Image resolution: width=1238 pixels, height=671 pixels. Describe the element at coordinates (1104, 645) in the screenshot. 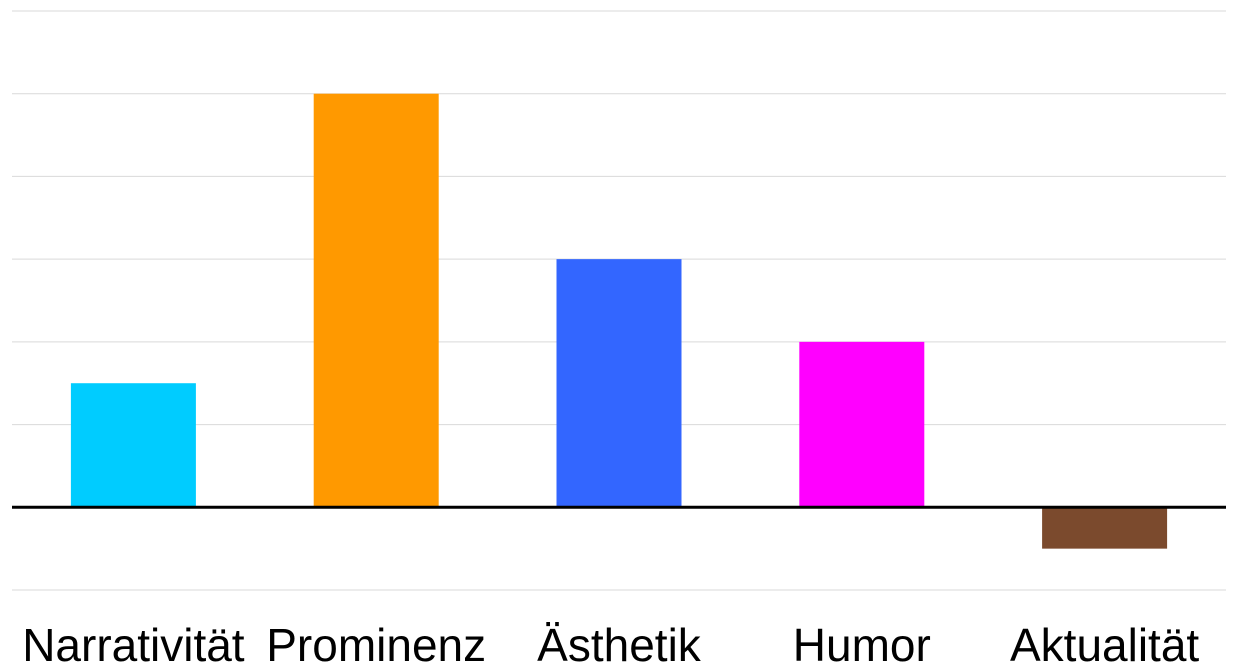

I see `category-label: Aktualität` at that location.